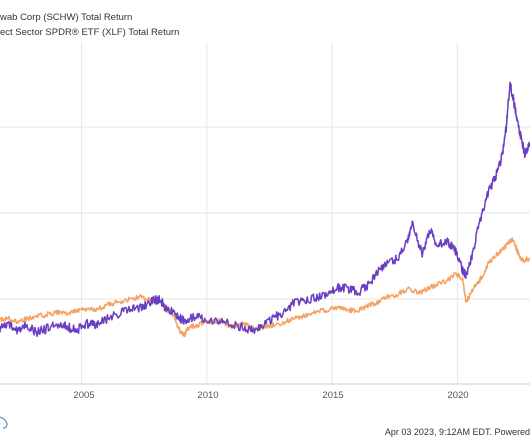 The width and height of the screenshot is (530, 442). What do you see at coordinates (458, 395) in the screenshot?
I see `x-tick-label: 2020` at bounding box center [458, 395].